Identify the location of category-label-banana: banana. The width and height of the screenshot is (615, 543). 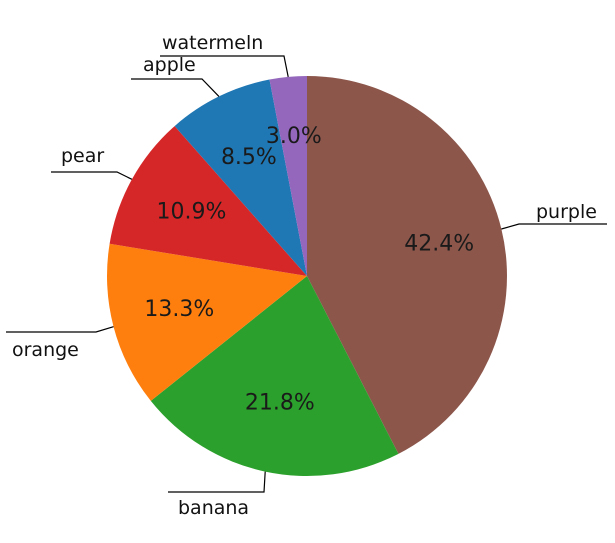
(213, 508).